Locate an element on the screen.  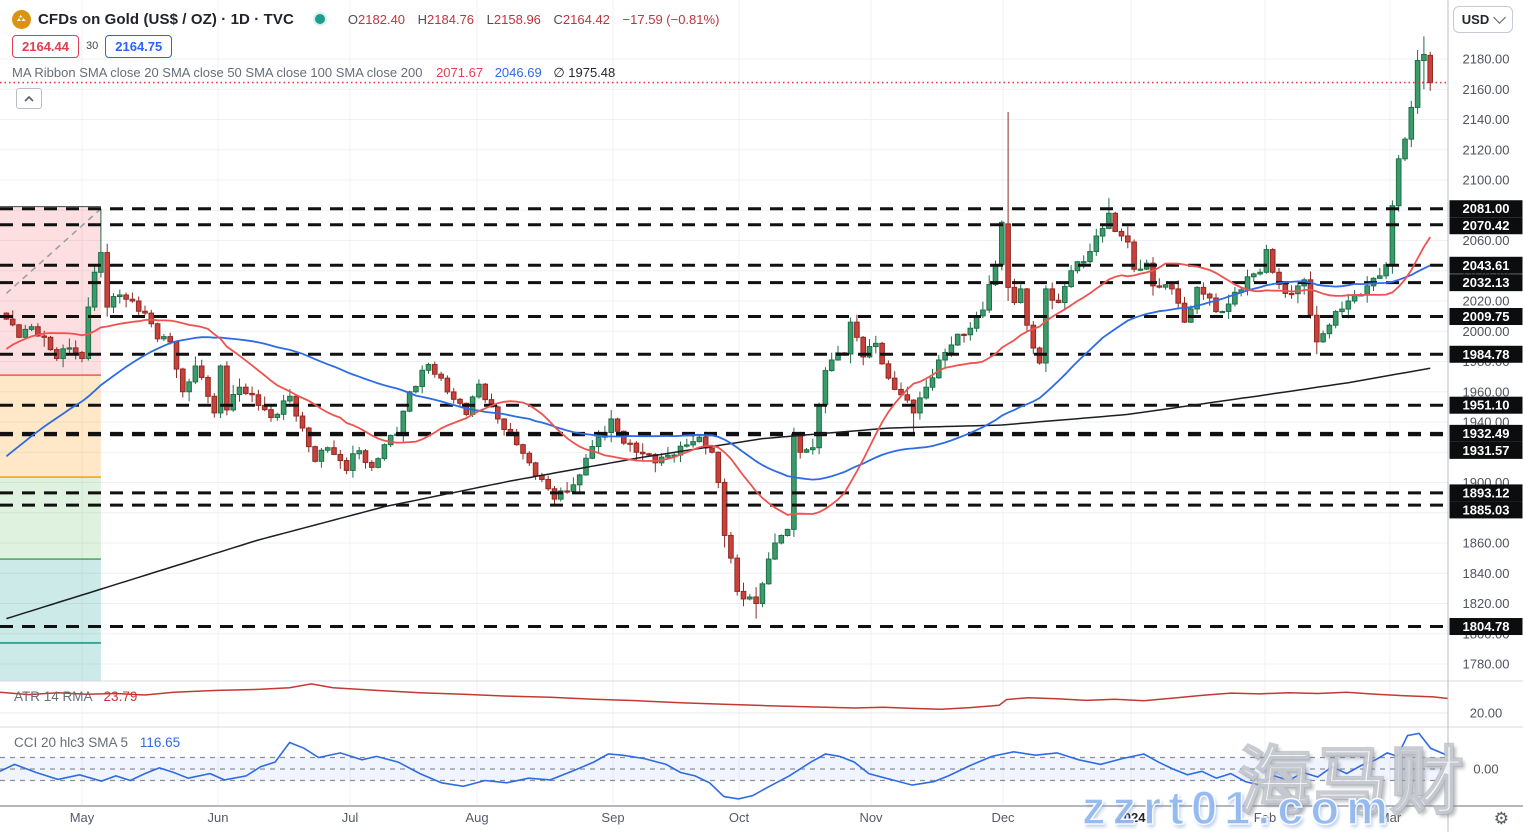
svg-text: 1780.00 is located at coordinates (1486, 664).